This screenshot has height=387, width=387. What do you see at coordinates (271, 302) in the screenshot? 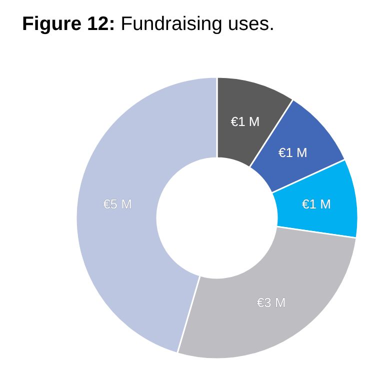
I see `data-label: €3 M` at bounding box center [271, 302].